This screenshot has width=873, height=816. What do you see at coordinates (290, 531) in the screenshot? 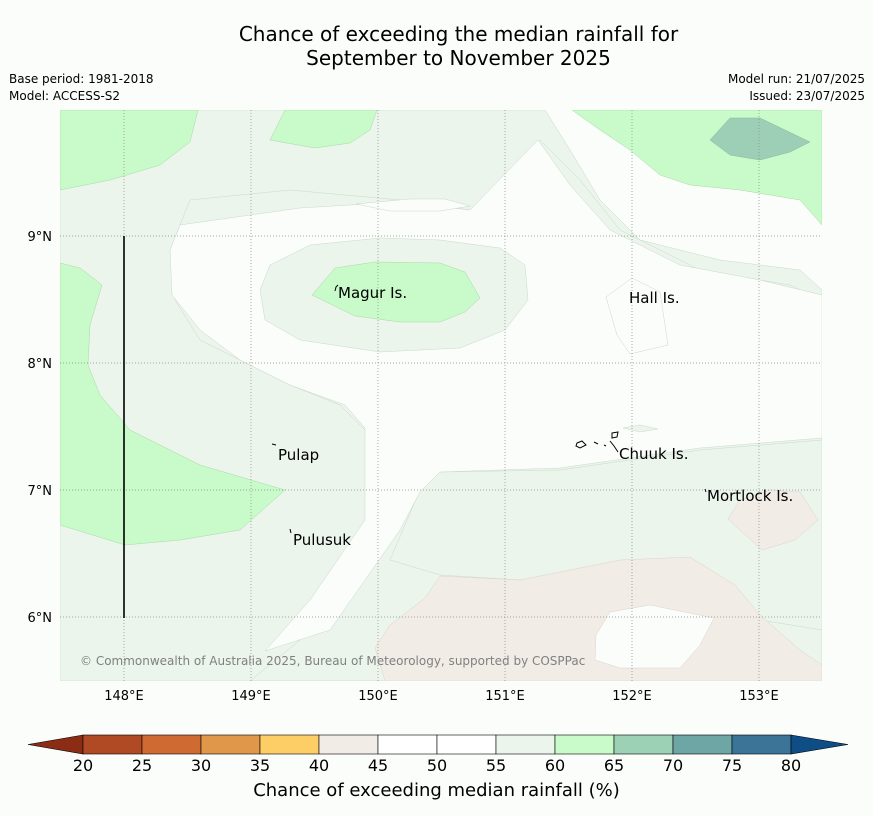
I see `pulusuk-island-shape` at bounding box center [290, 531].